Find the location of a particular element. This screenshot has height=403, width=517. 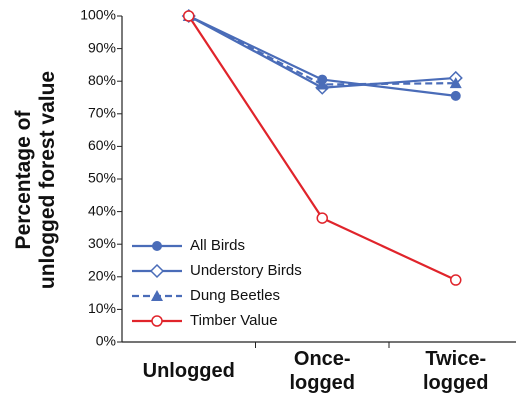

y-tick-label: 20% is located at coordinates (102, 276).